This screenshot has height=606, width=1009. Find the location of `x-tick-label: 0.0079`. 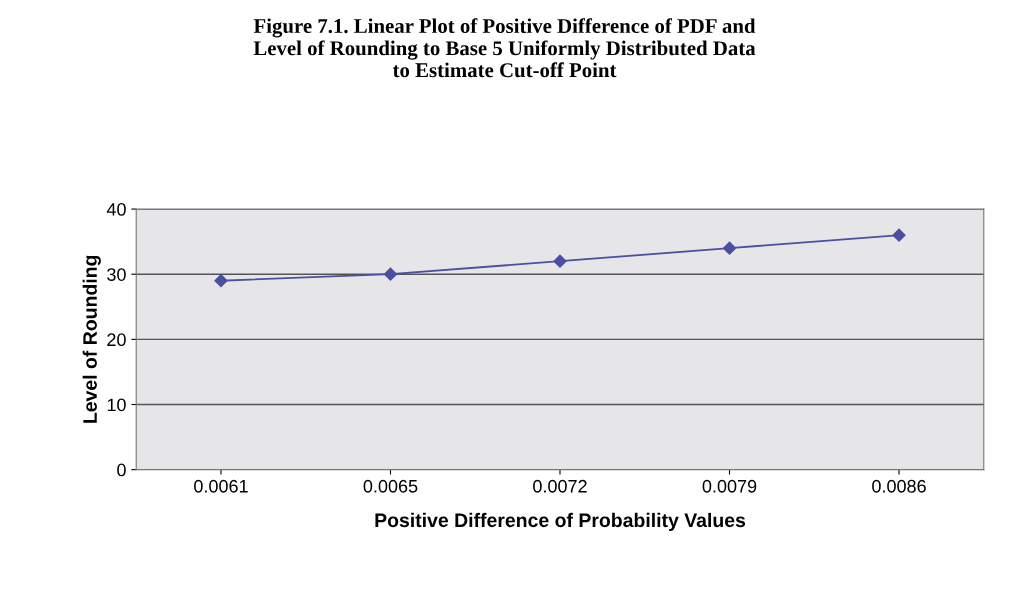

x-tick-label: 0.0079 is located at coordinates (729, 486).